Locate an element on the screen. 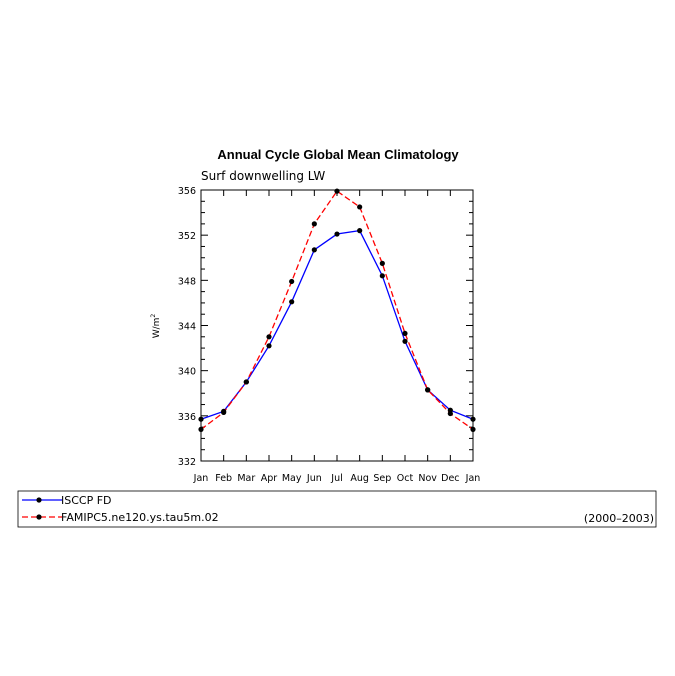 The image size is (675, 676). x-tick-label: Sep is located at coordinates (382, 478).